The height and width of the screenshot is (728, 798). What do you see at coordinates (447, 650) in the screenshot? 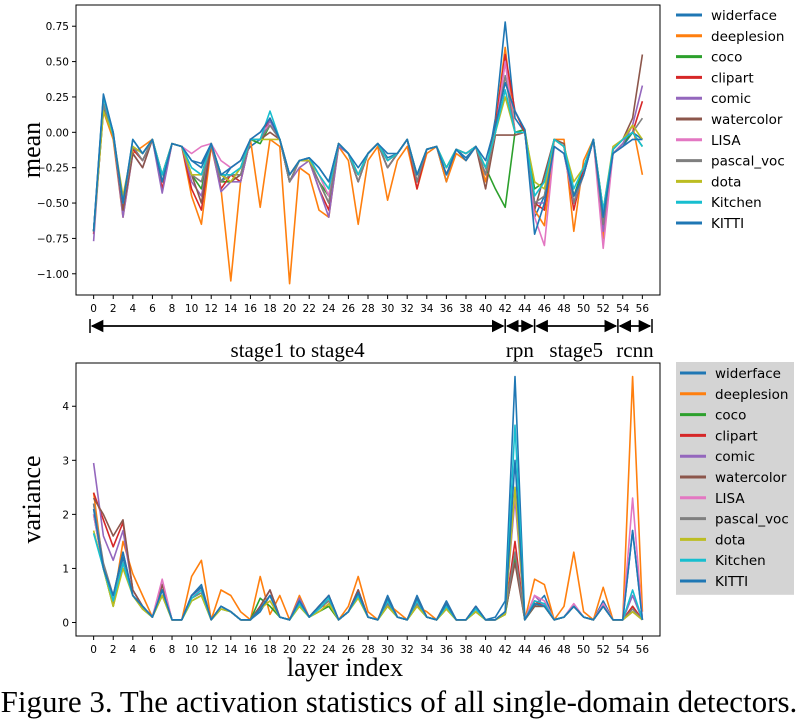
I see `x-tick-label: 36` at bounding box center [447, 650].